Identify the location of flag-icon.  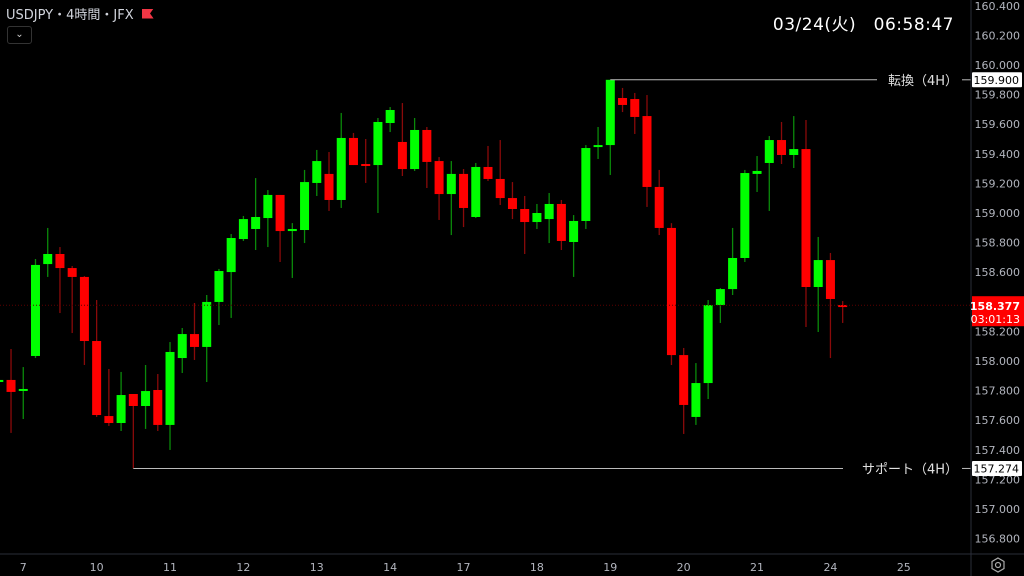
(147, 13).